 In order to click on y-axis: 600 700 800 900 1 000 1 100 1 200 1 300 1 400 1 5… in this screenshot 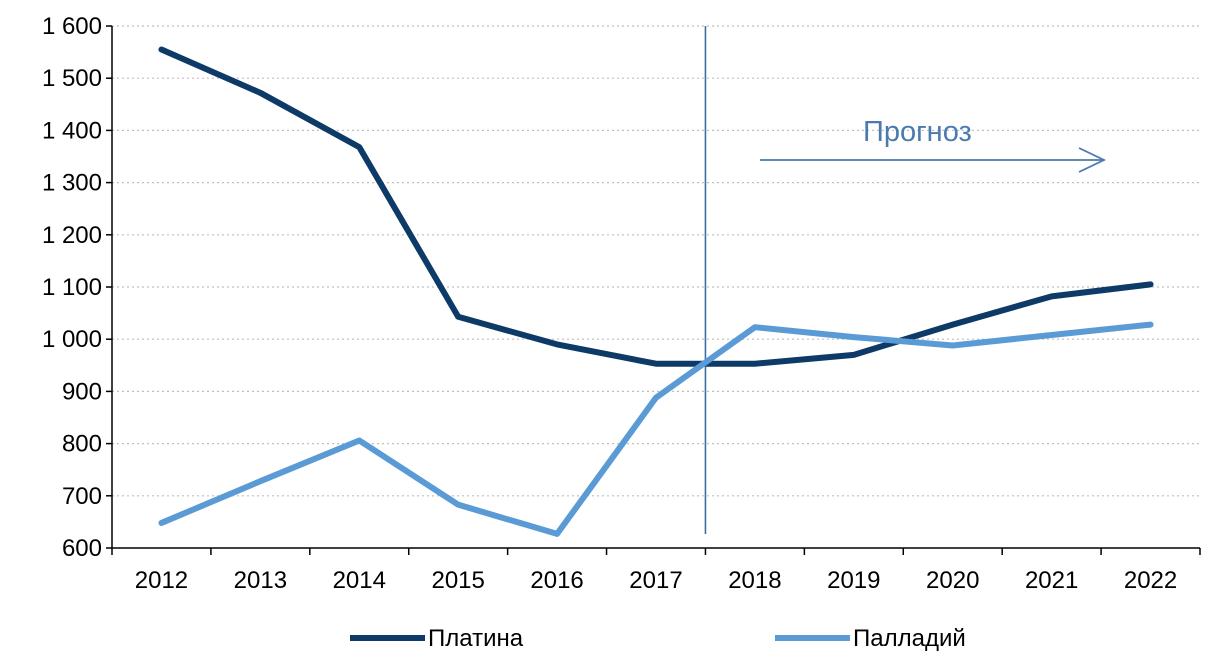, I will do `click(77, 287)`.